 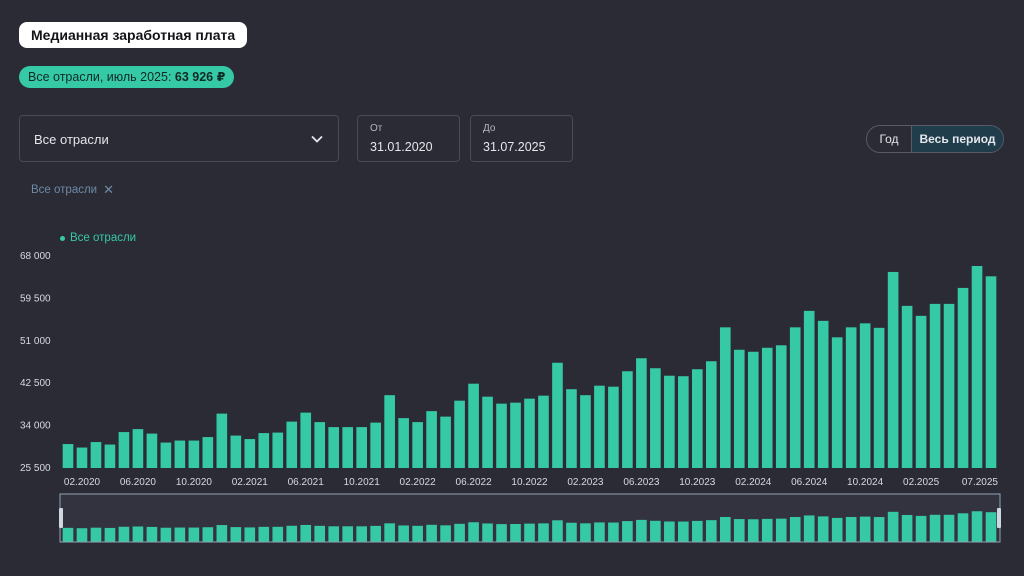 I want to click on navigator-bar-01.2023, so click(x=571, y=532).